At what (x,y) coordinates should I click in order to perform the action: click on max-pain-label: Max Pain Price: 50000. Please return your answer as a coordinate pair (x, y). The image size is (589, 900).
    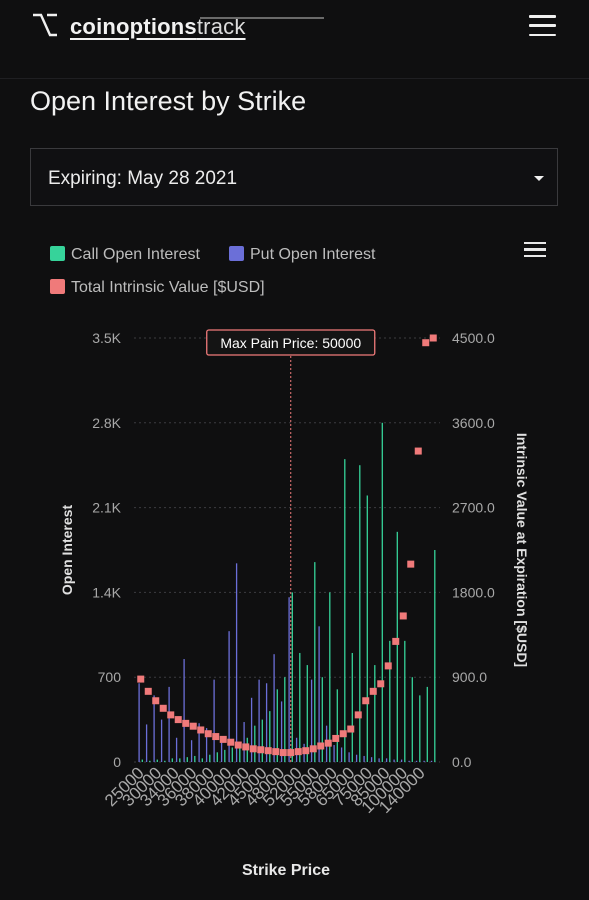
    Looking at the image, I should click on (290, 343).